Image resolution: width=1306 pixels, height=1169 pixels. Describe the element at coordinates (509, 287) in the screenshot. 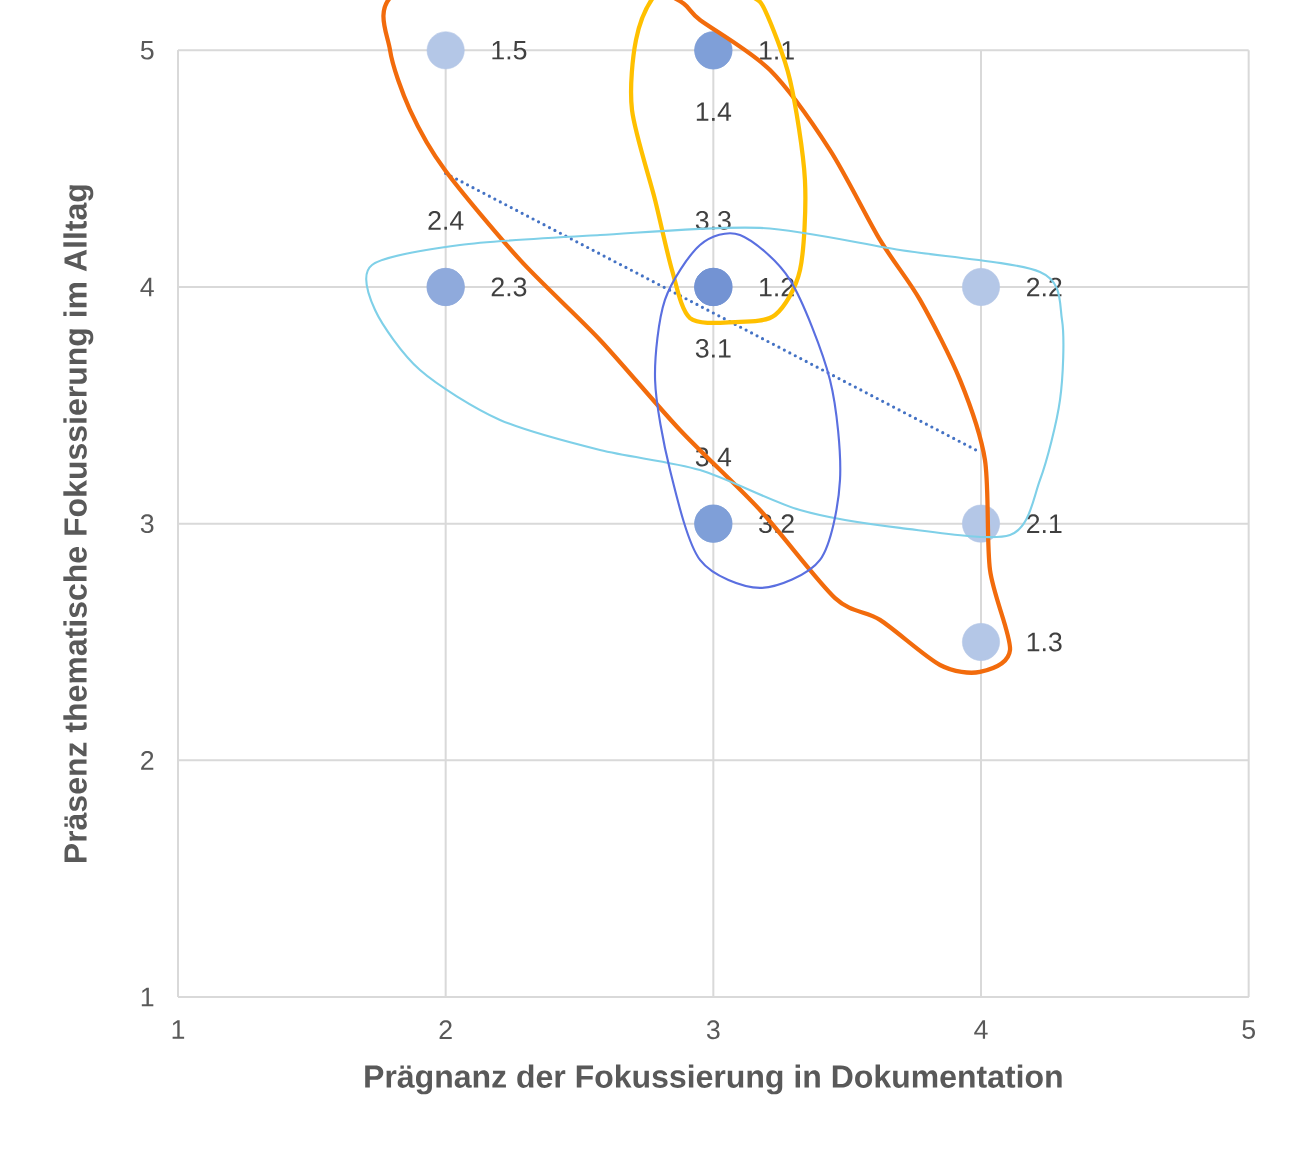

I see `annotation: 2.3` at that location.